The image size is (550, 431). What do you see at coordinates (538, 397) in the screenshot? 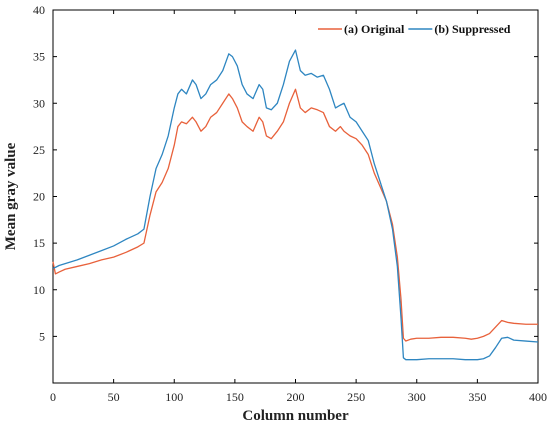
I see `x-tick-label: 400` at bounding box center [538, 397].